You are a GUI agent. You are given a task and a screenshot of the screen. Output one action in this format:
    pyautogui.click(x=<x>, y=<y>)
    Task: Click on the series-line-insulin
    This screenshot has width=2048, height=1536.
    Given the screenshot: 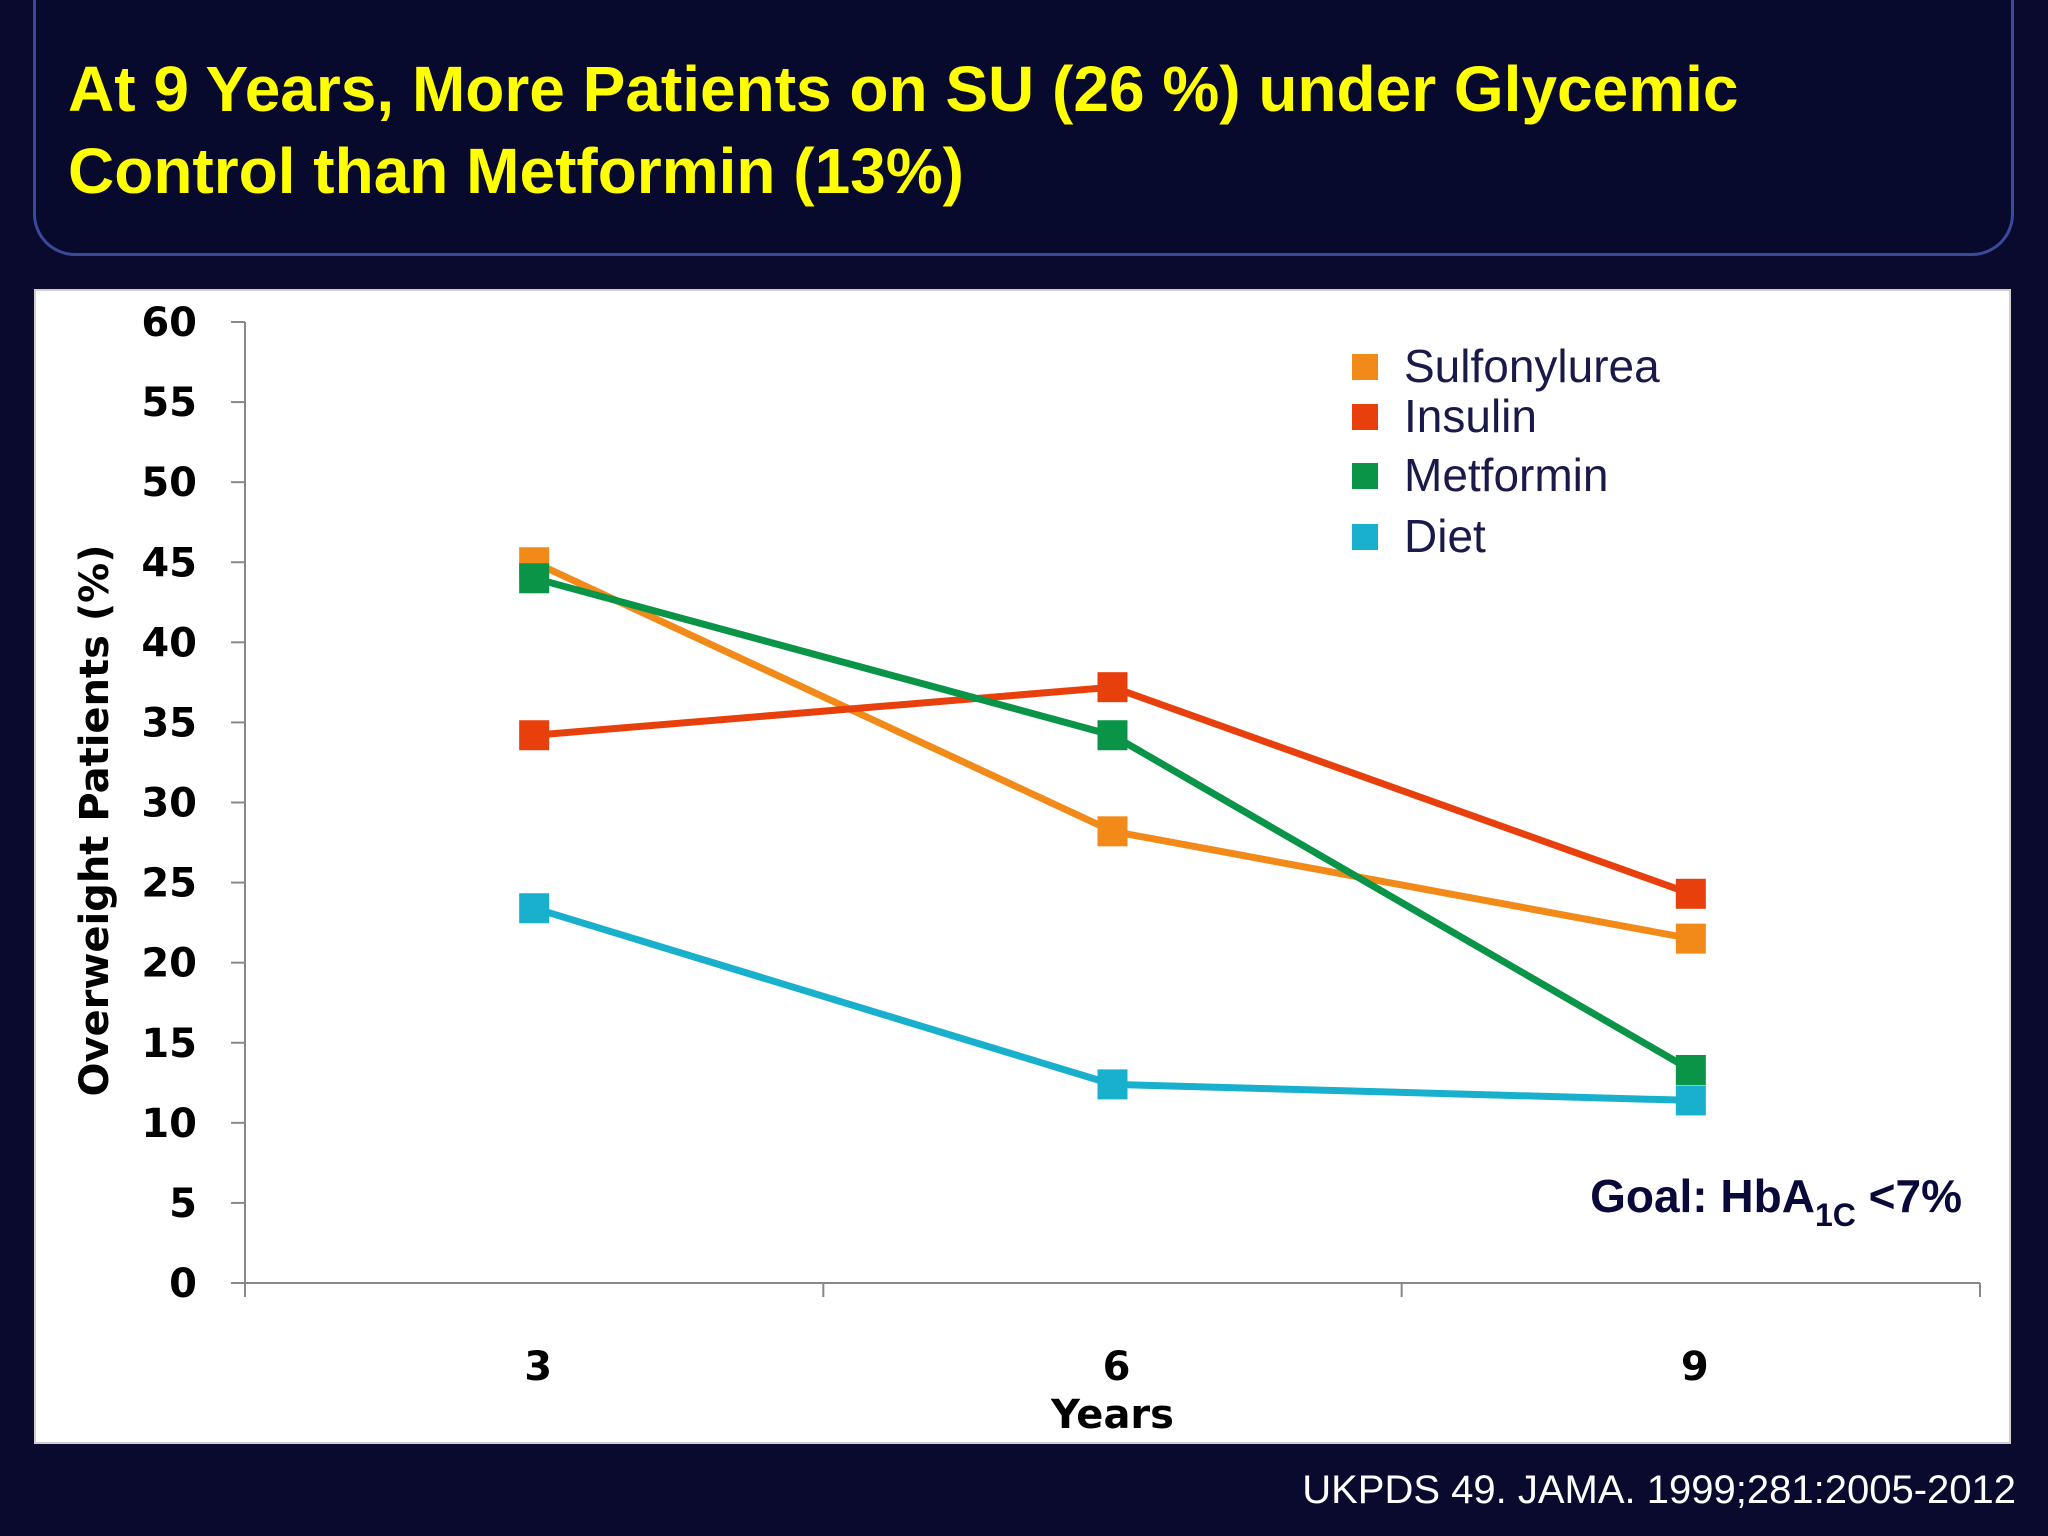 What is the action you would take?
    pyautogui.click(x=1113, y=790)
    